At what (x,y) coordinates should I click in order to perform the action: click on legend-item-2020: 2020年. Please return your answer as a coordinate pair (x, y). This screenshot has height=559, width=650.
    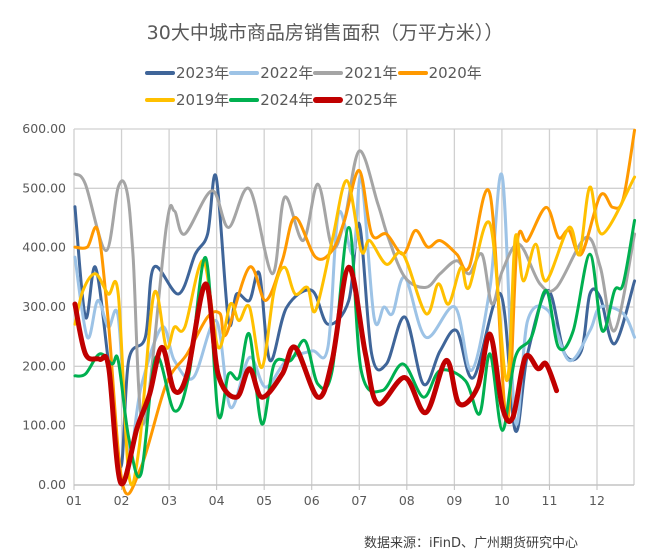
    Looking at the image, I should click on (439, 72).